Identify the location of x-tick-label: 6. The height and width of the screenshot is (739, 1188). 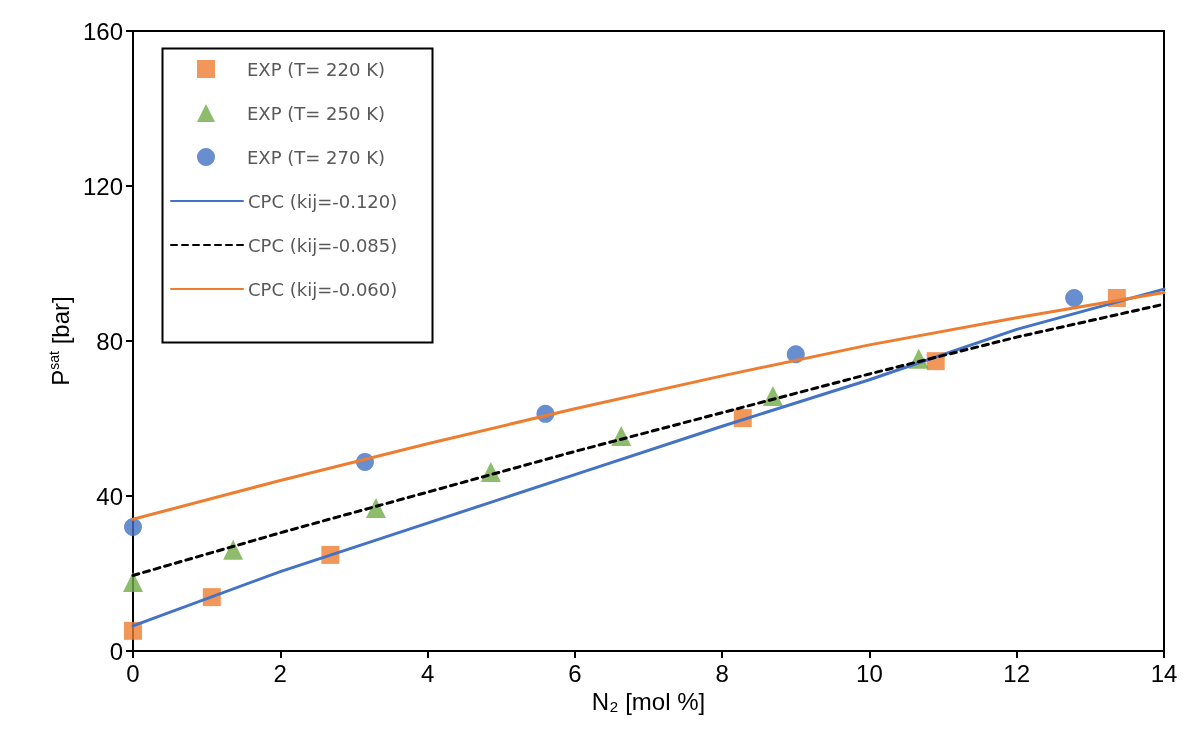
(575, 673).